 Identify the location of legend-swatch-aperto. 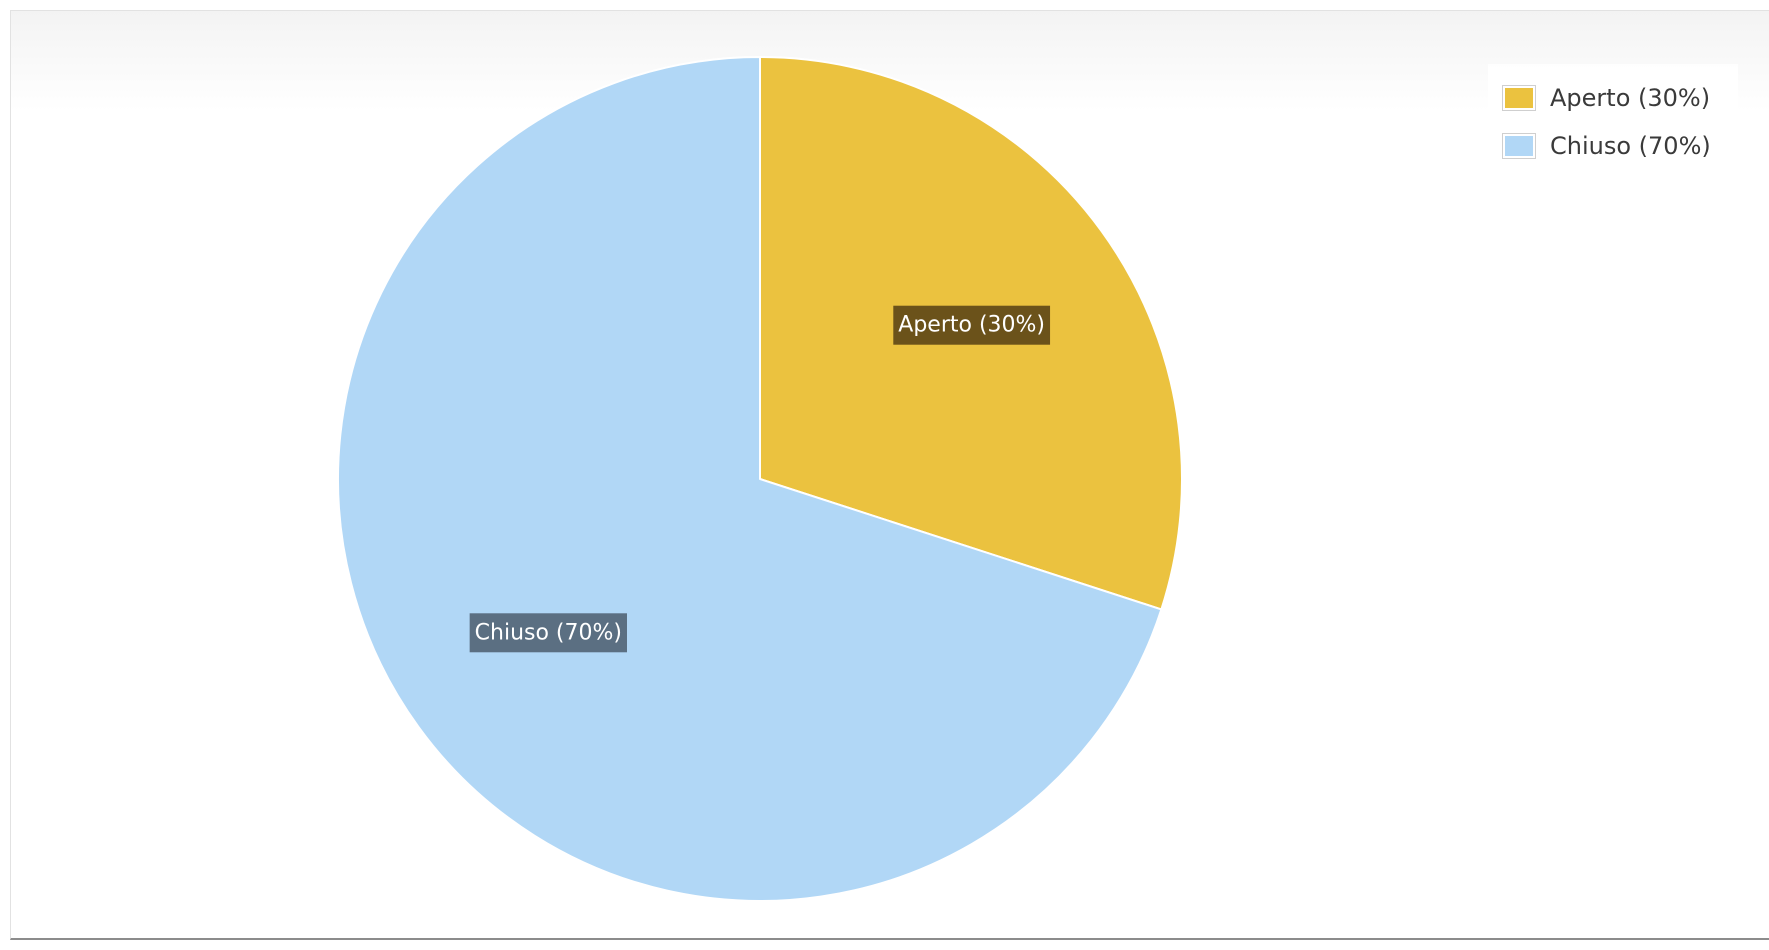
(1519, 98).